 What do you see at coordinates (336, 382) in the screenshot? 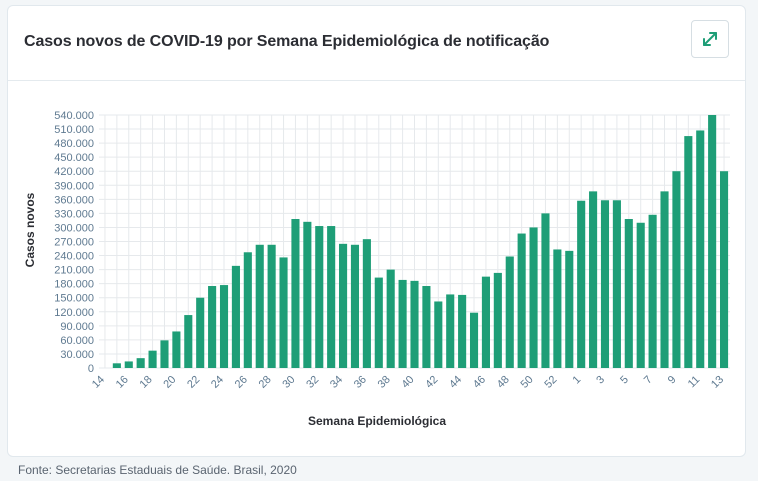
I see `x-tick-label: 34` at bounding box center [336, 382].